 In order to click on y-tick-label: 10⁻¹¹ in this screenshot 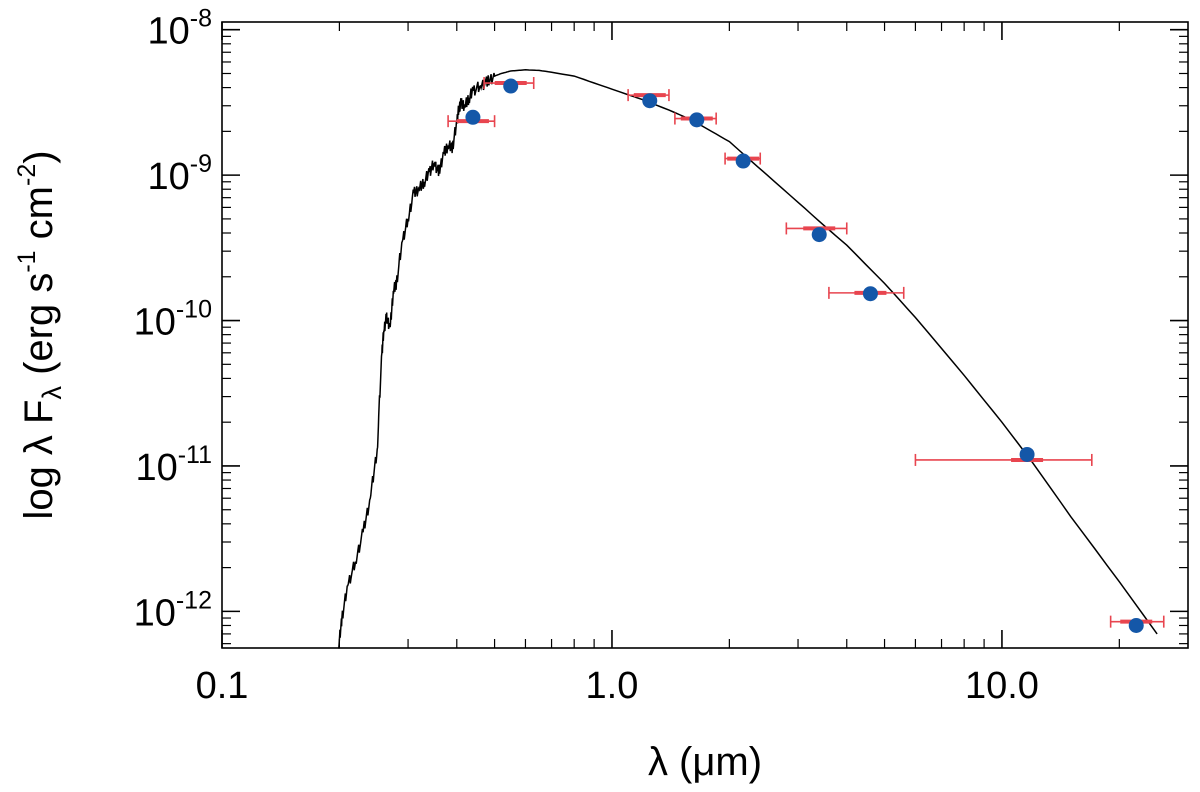, I will do `click(173, 465)`.